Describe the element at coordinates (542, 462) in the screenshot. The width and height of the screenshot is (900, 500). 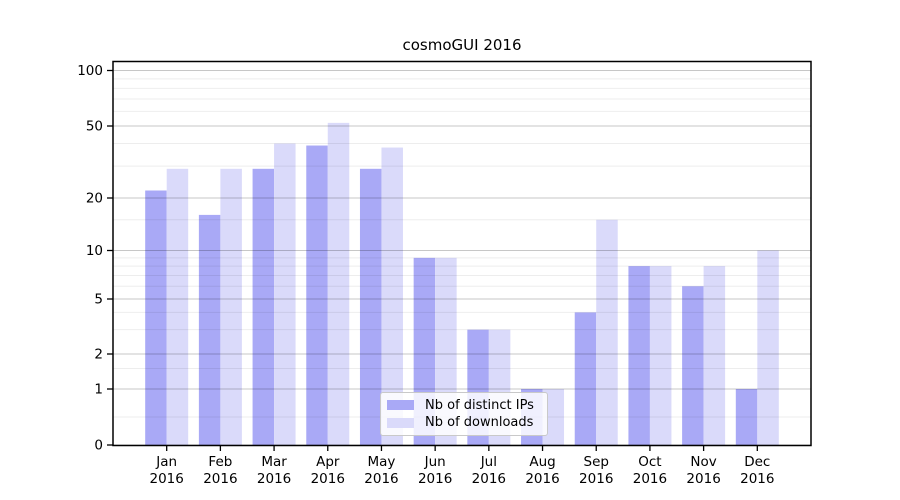
I see `x-tick-label-aug: Aug` at that location.